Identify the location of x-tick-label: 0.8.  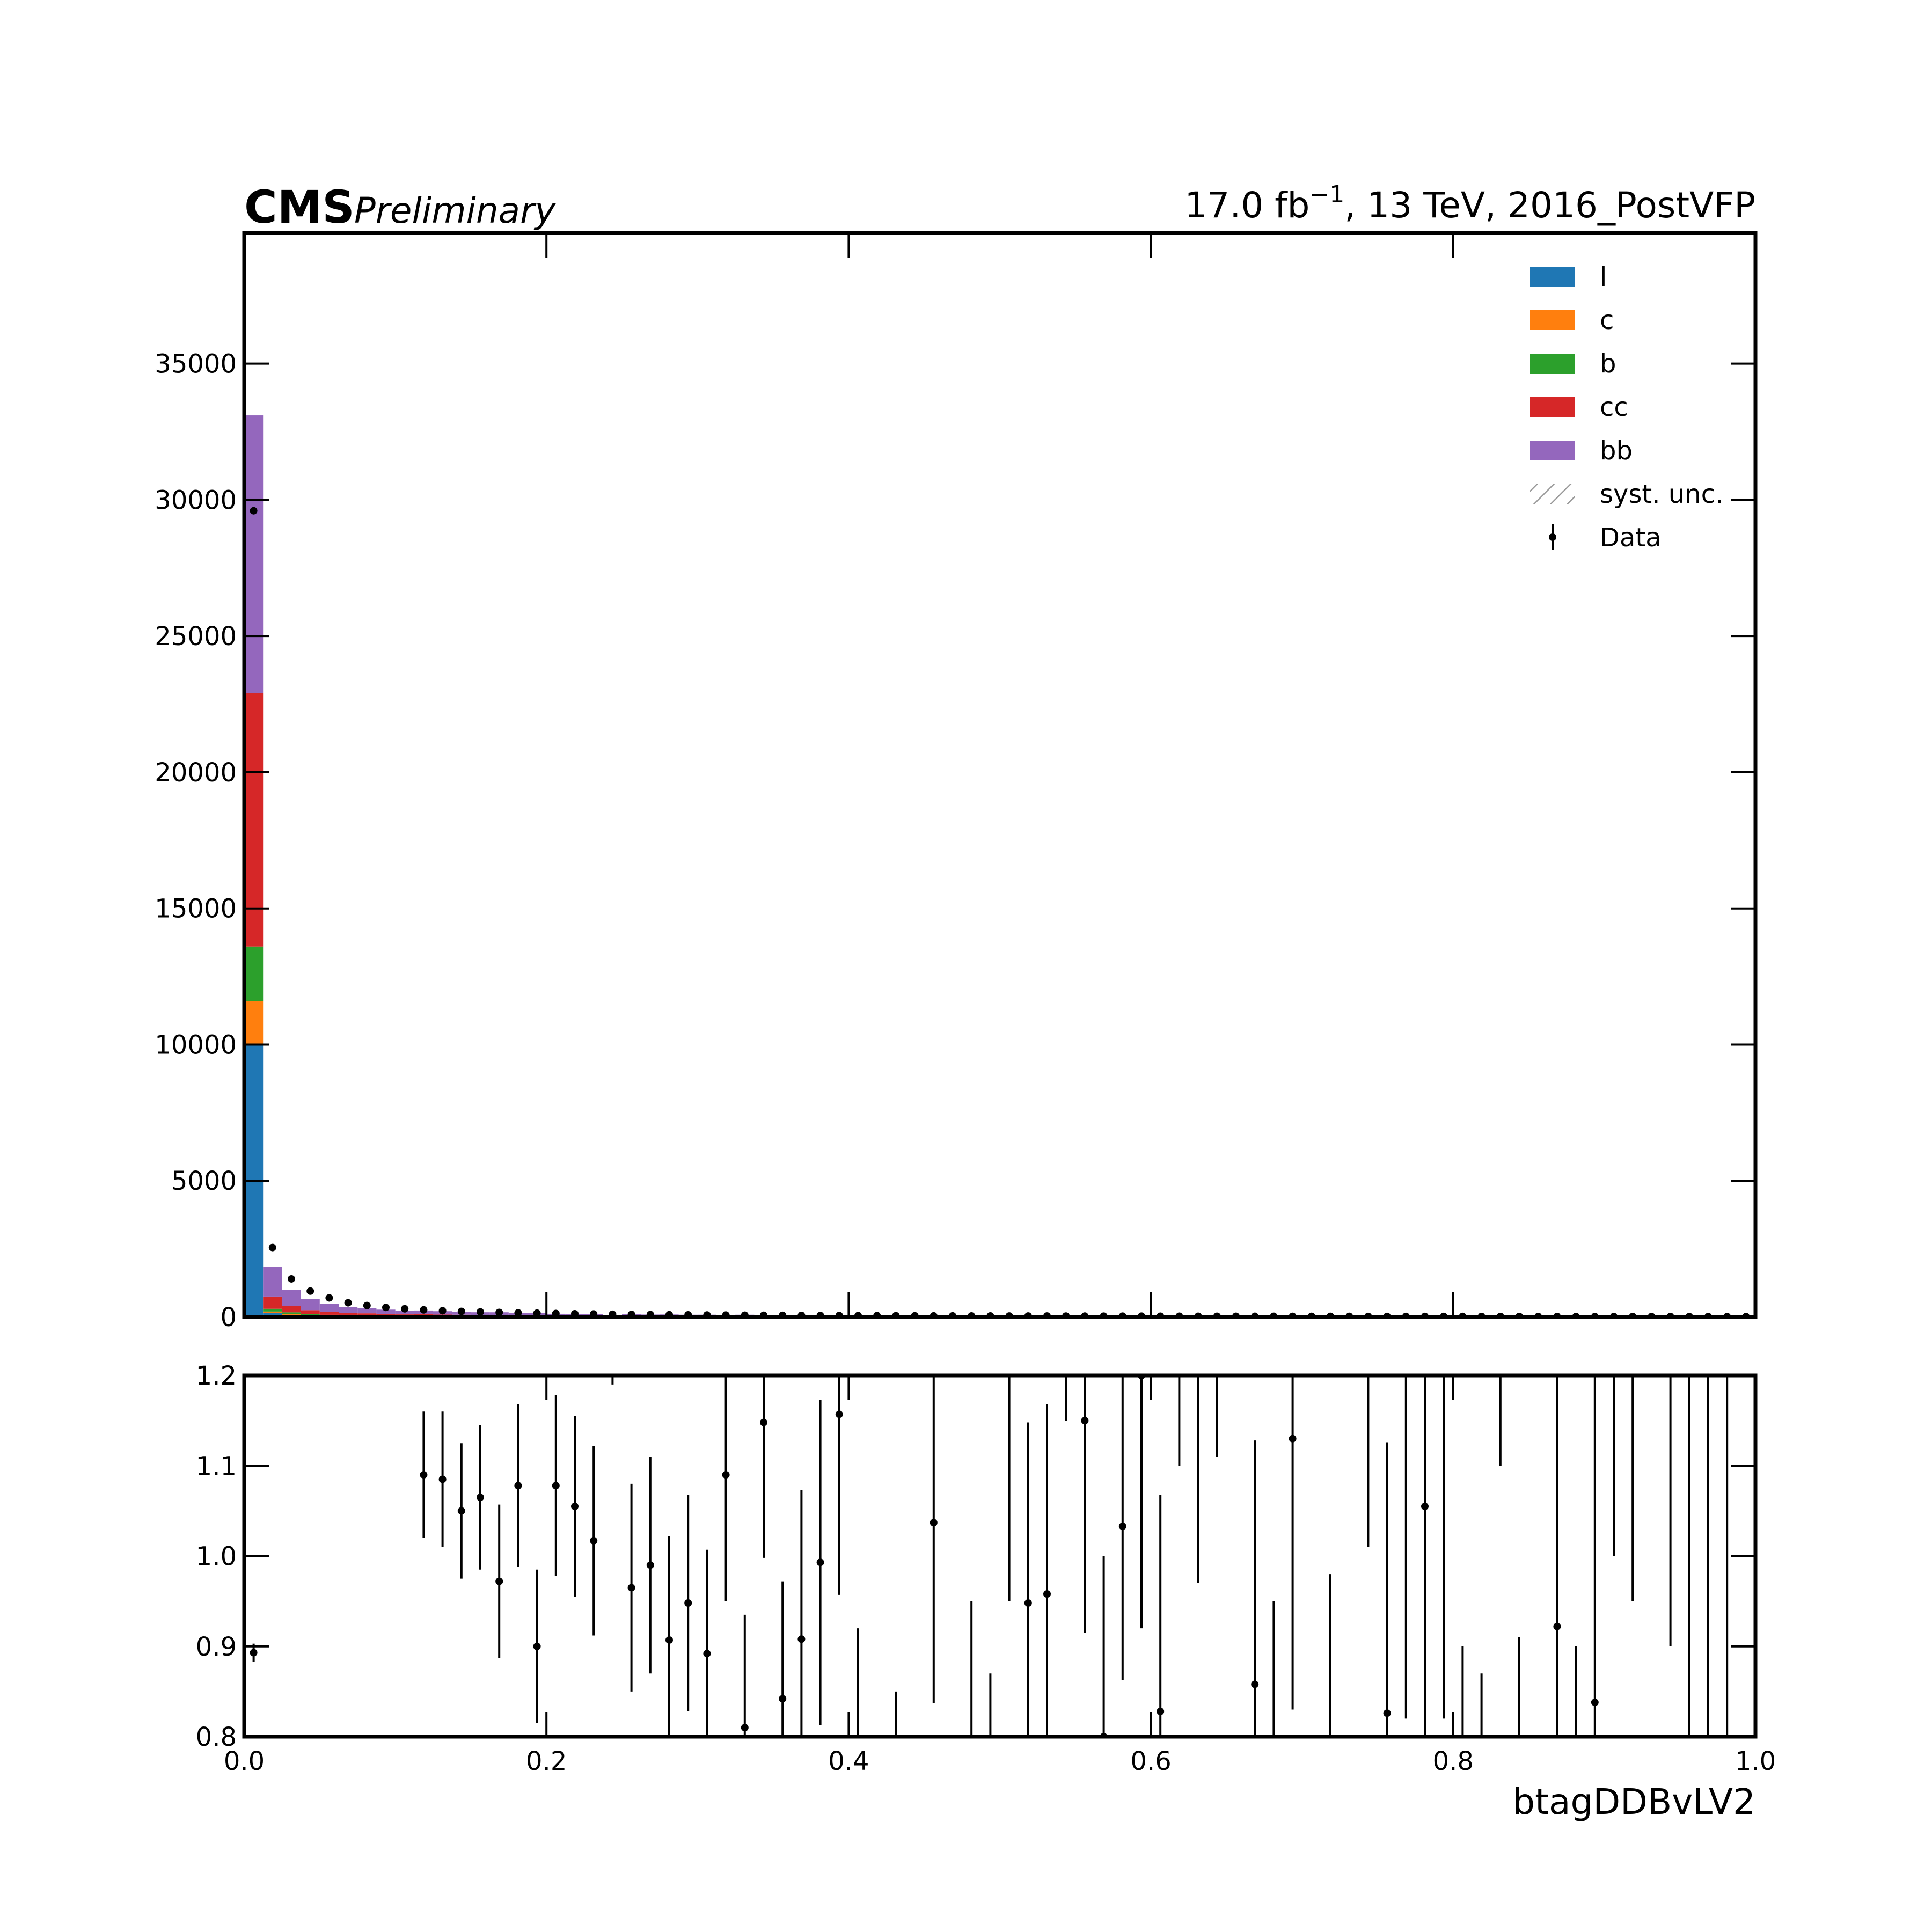
(1453, 1761).